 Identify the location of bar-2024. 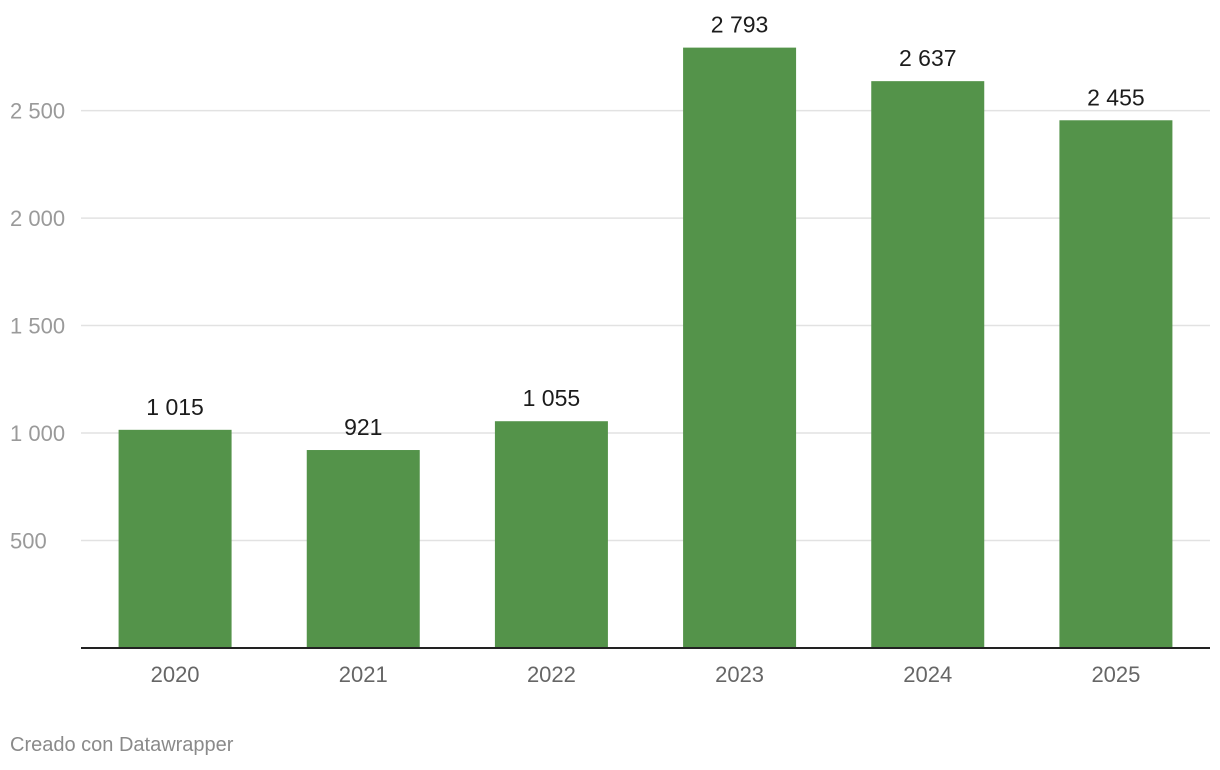
(928, 364).